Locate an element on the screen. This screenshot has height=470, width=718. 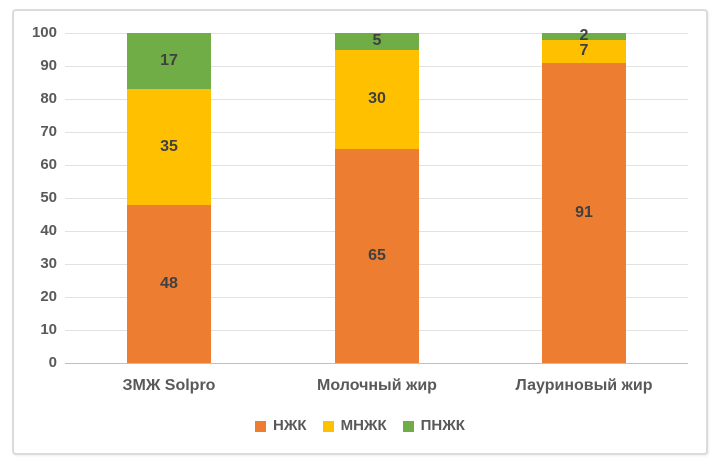
bar-value-label: 35 is located at coordinates (169, 146).